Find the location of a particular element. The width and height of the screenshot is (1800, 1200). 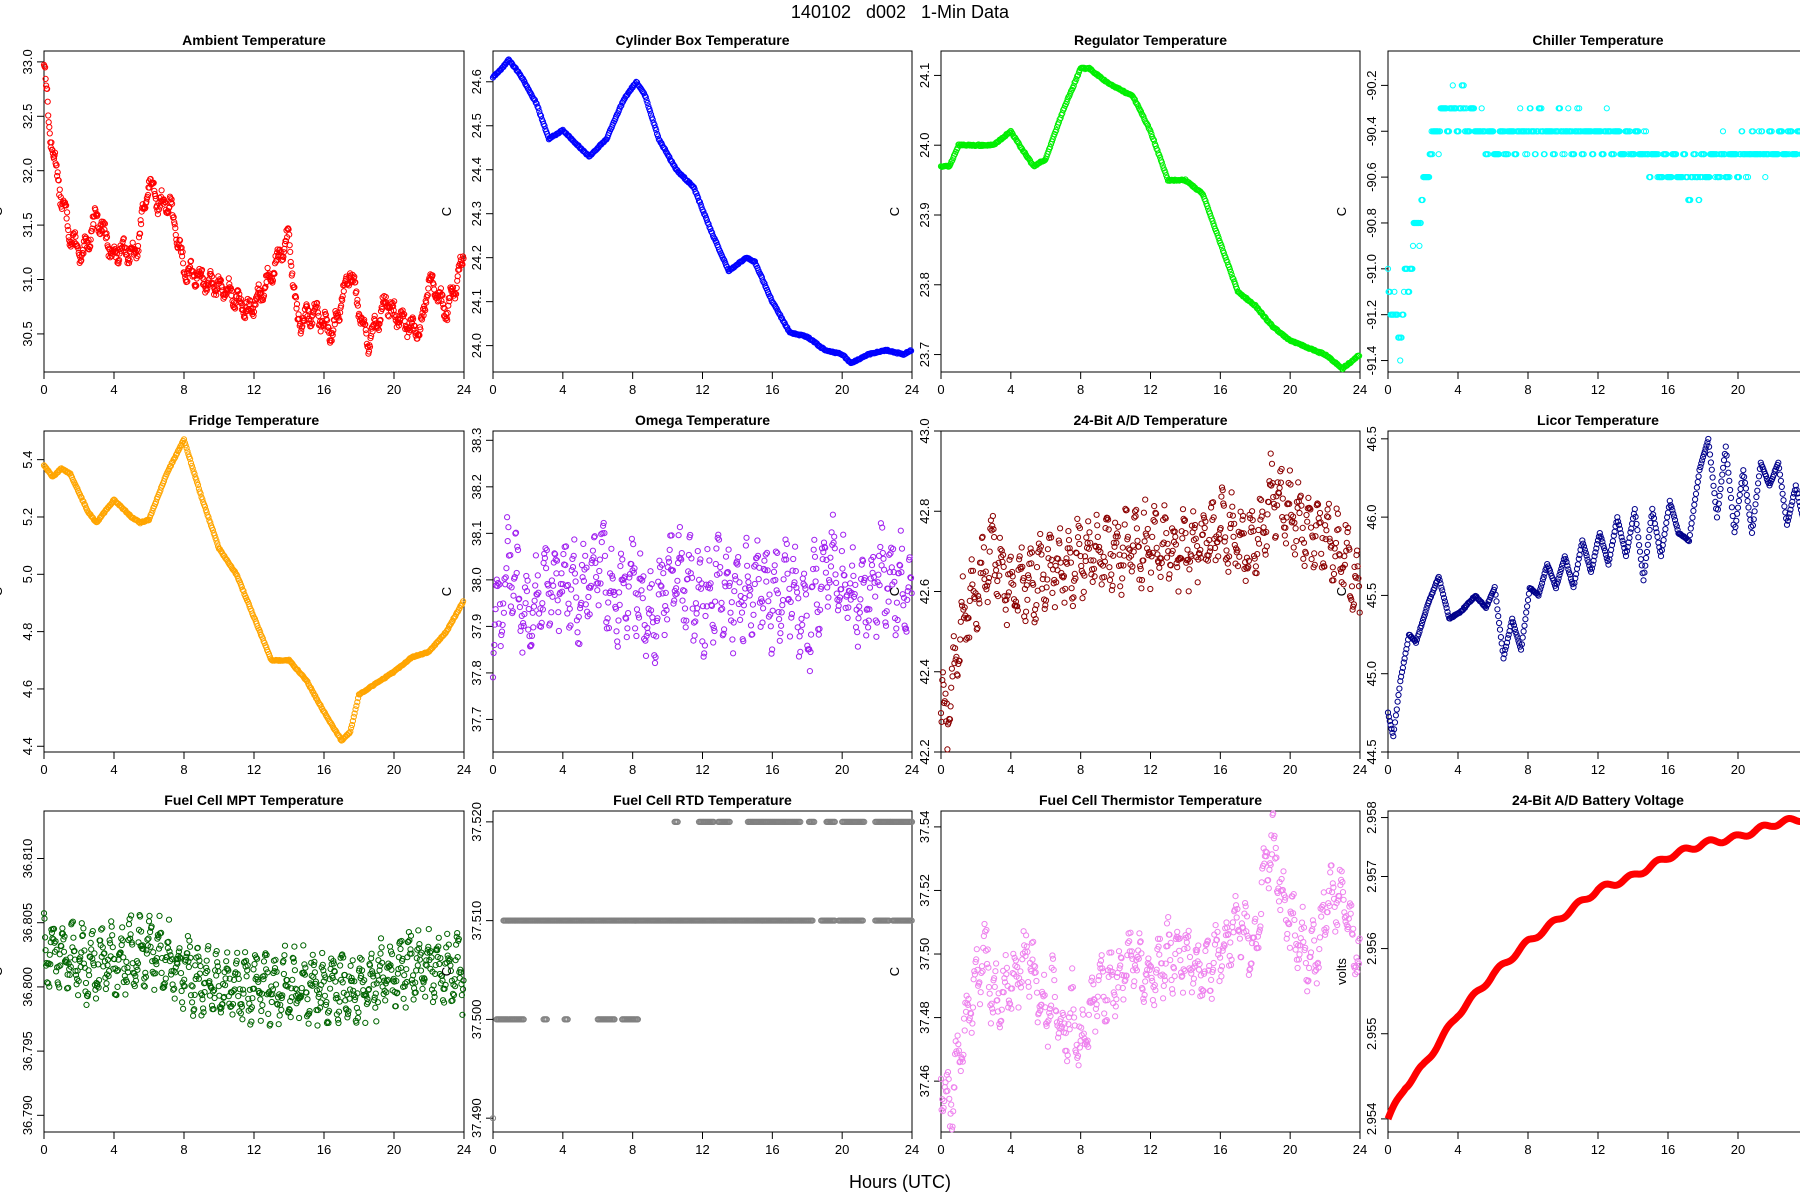

x-tick-label: 12 is located at coordinates (1598, 389).